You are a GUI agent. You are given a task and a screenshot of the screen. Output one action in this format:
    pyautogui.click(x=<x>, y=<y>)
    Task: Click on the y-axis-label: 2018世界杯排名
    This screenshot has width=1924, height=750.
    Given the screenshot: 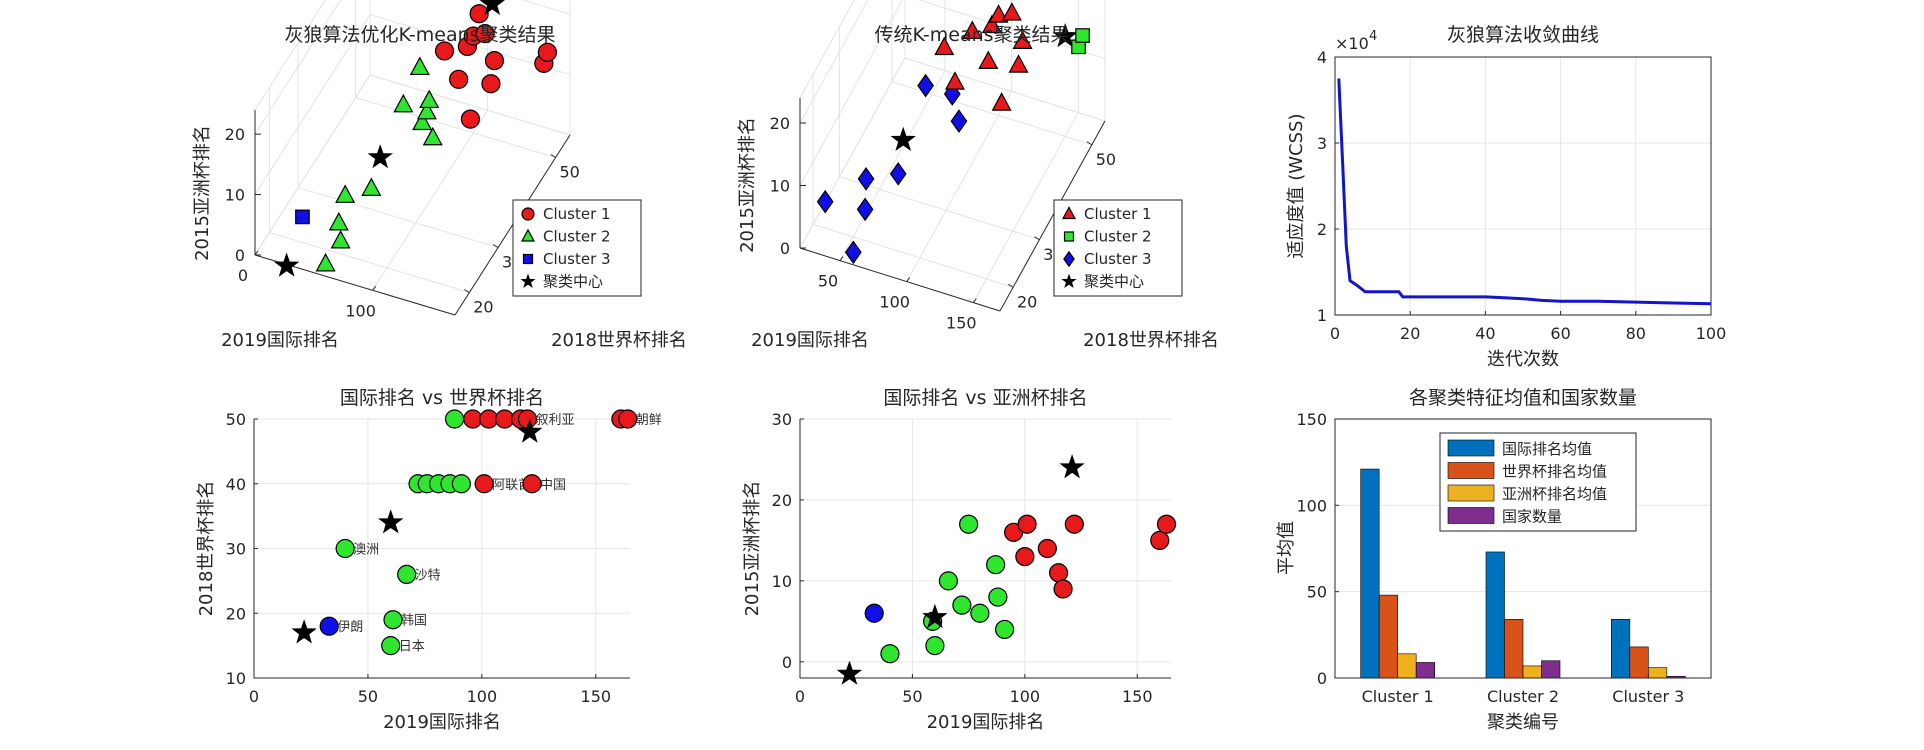 What is the action you would take?
    pyautogui.click(x=619, y=340)
    